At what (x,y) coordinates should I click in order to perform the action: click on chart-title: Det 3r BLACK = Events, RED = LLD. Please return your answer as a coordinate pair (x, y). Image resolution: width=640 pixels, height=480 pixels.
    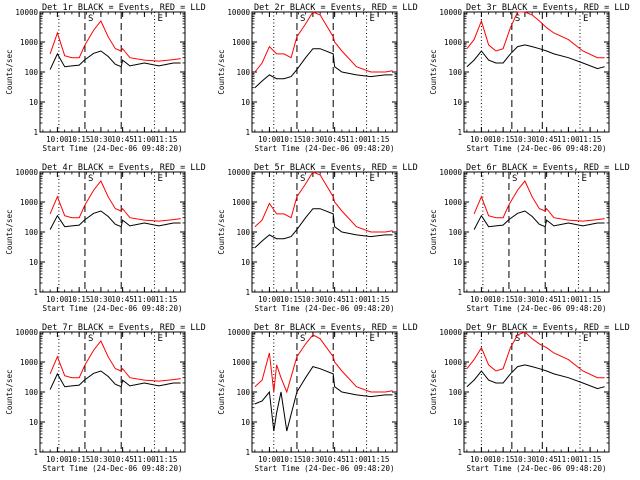
    Looking at the image, I should click on (548, 8).